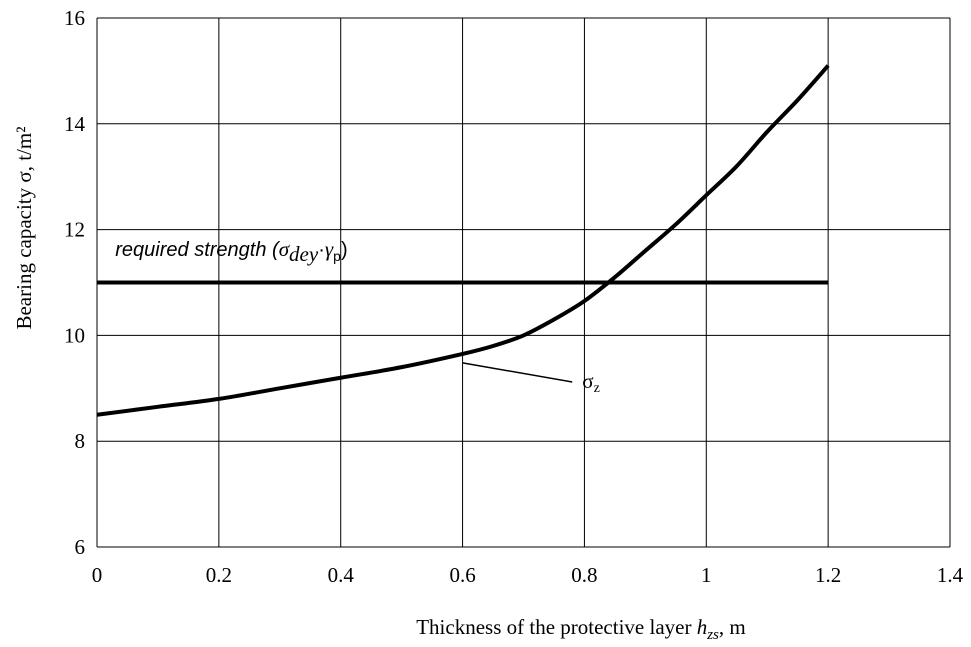  Describe the element at coordinates (950, 575) in the screenshot. I see `x-tick-label: 1.4` at that location.